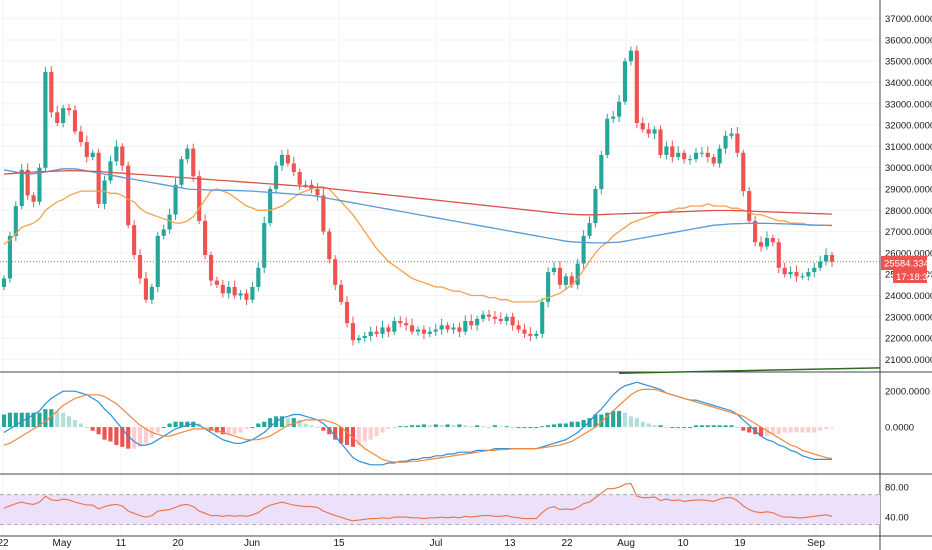  What do you see at coordinates (908, 190) in the screenshot?
I see `price-tick-label: 29000.0000` at bounding box center [908, 190].